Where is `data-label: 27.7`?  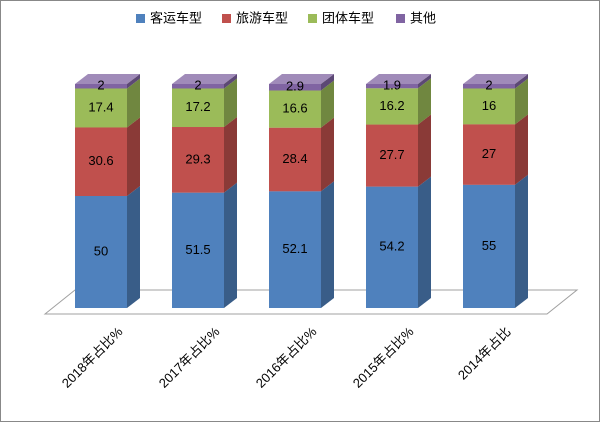 data-label: 27.7 is located at coordinates (391, 154).